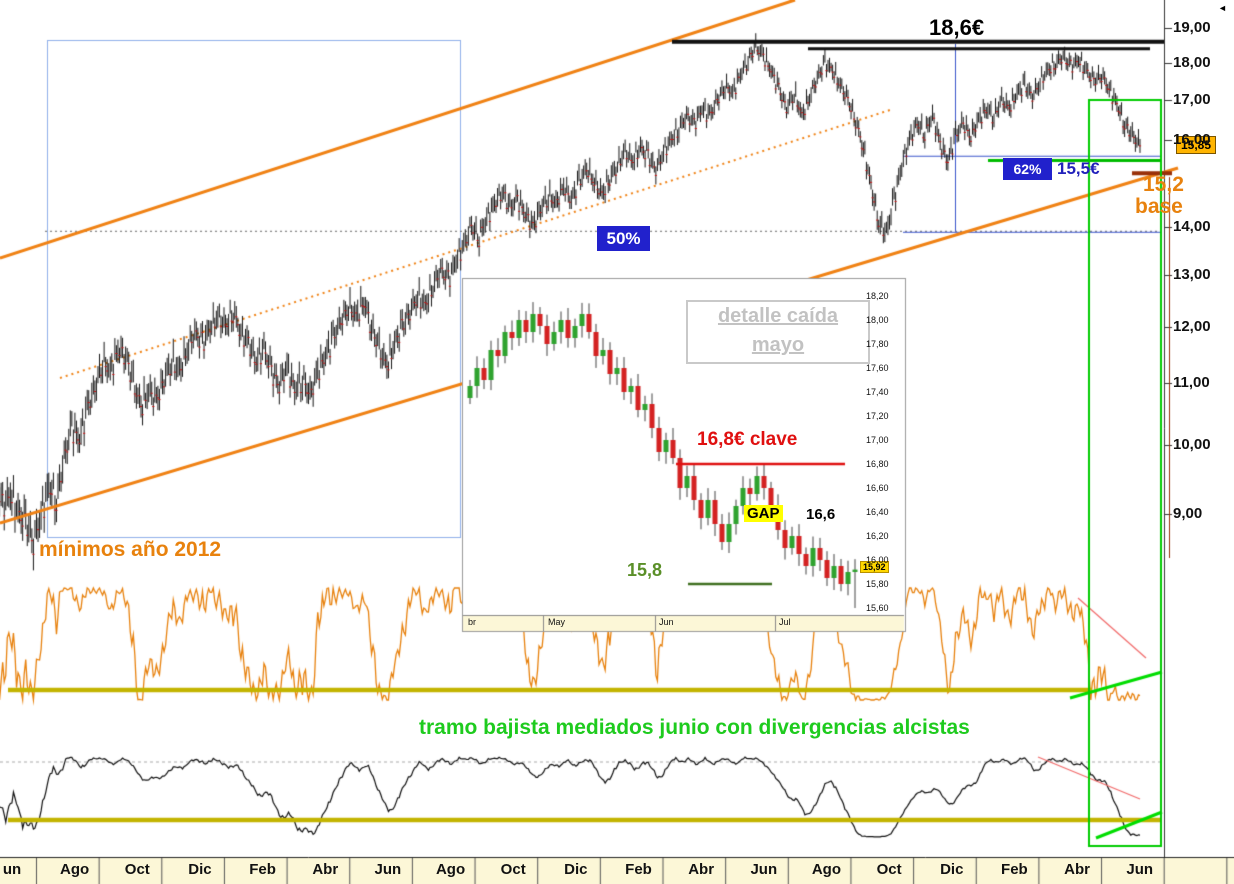 This screenshot has width=1234, height=884. What do you see at coordinates (877, 296) in the screenshot?
I see `inset-axis-label: 18,20` at bounding box center [877, 296].